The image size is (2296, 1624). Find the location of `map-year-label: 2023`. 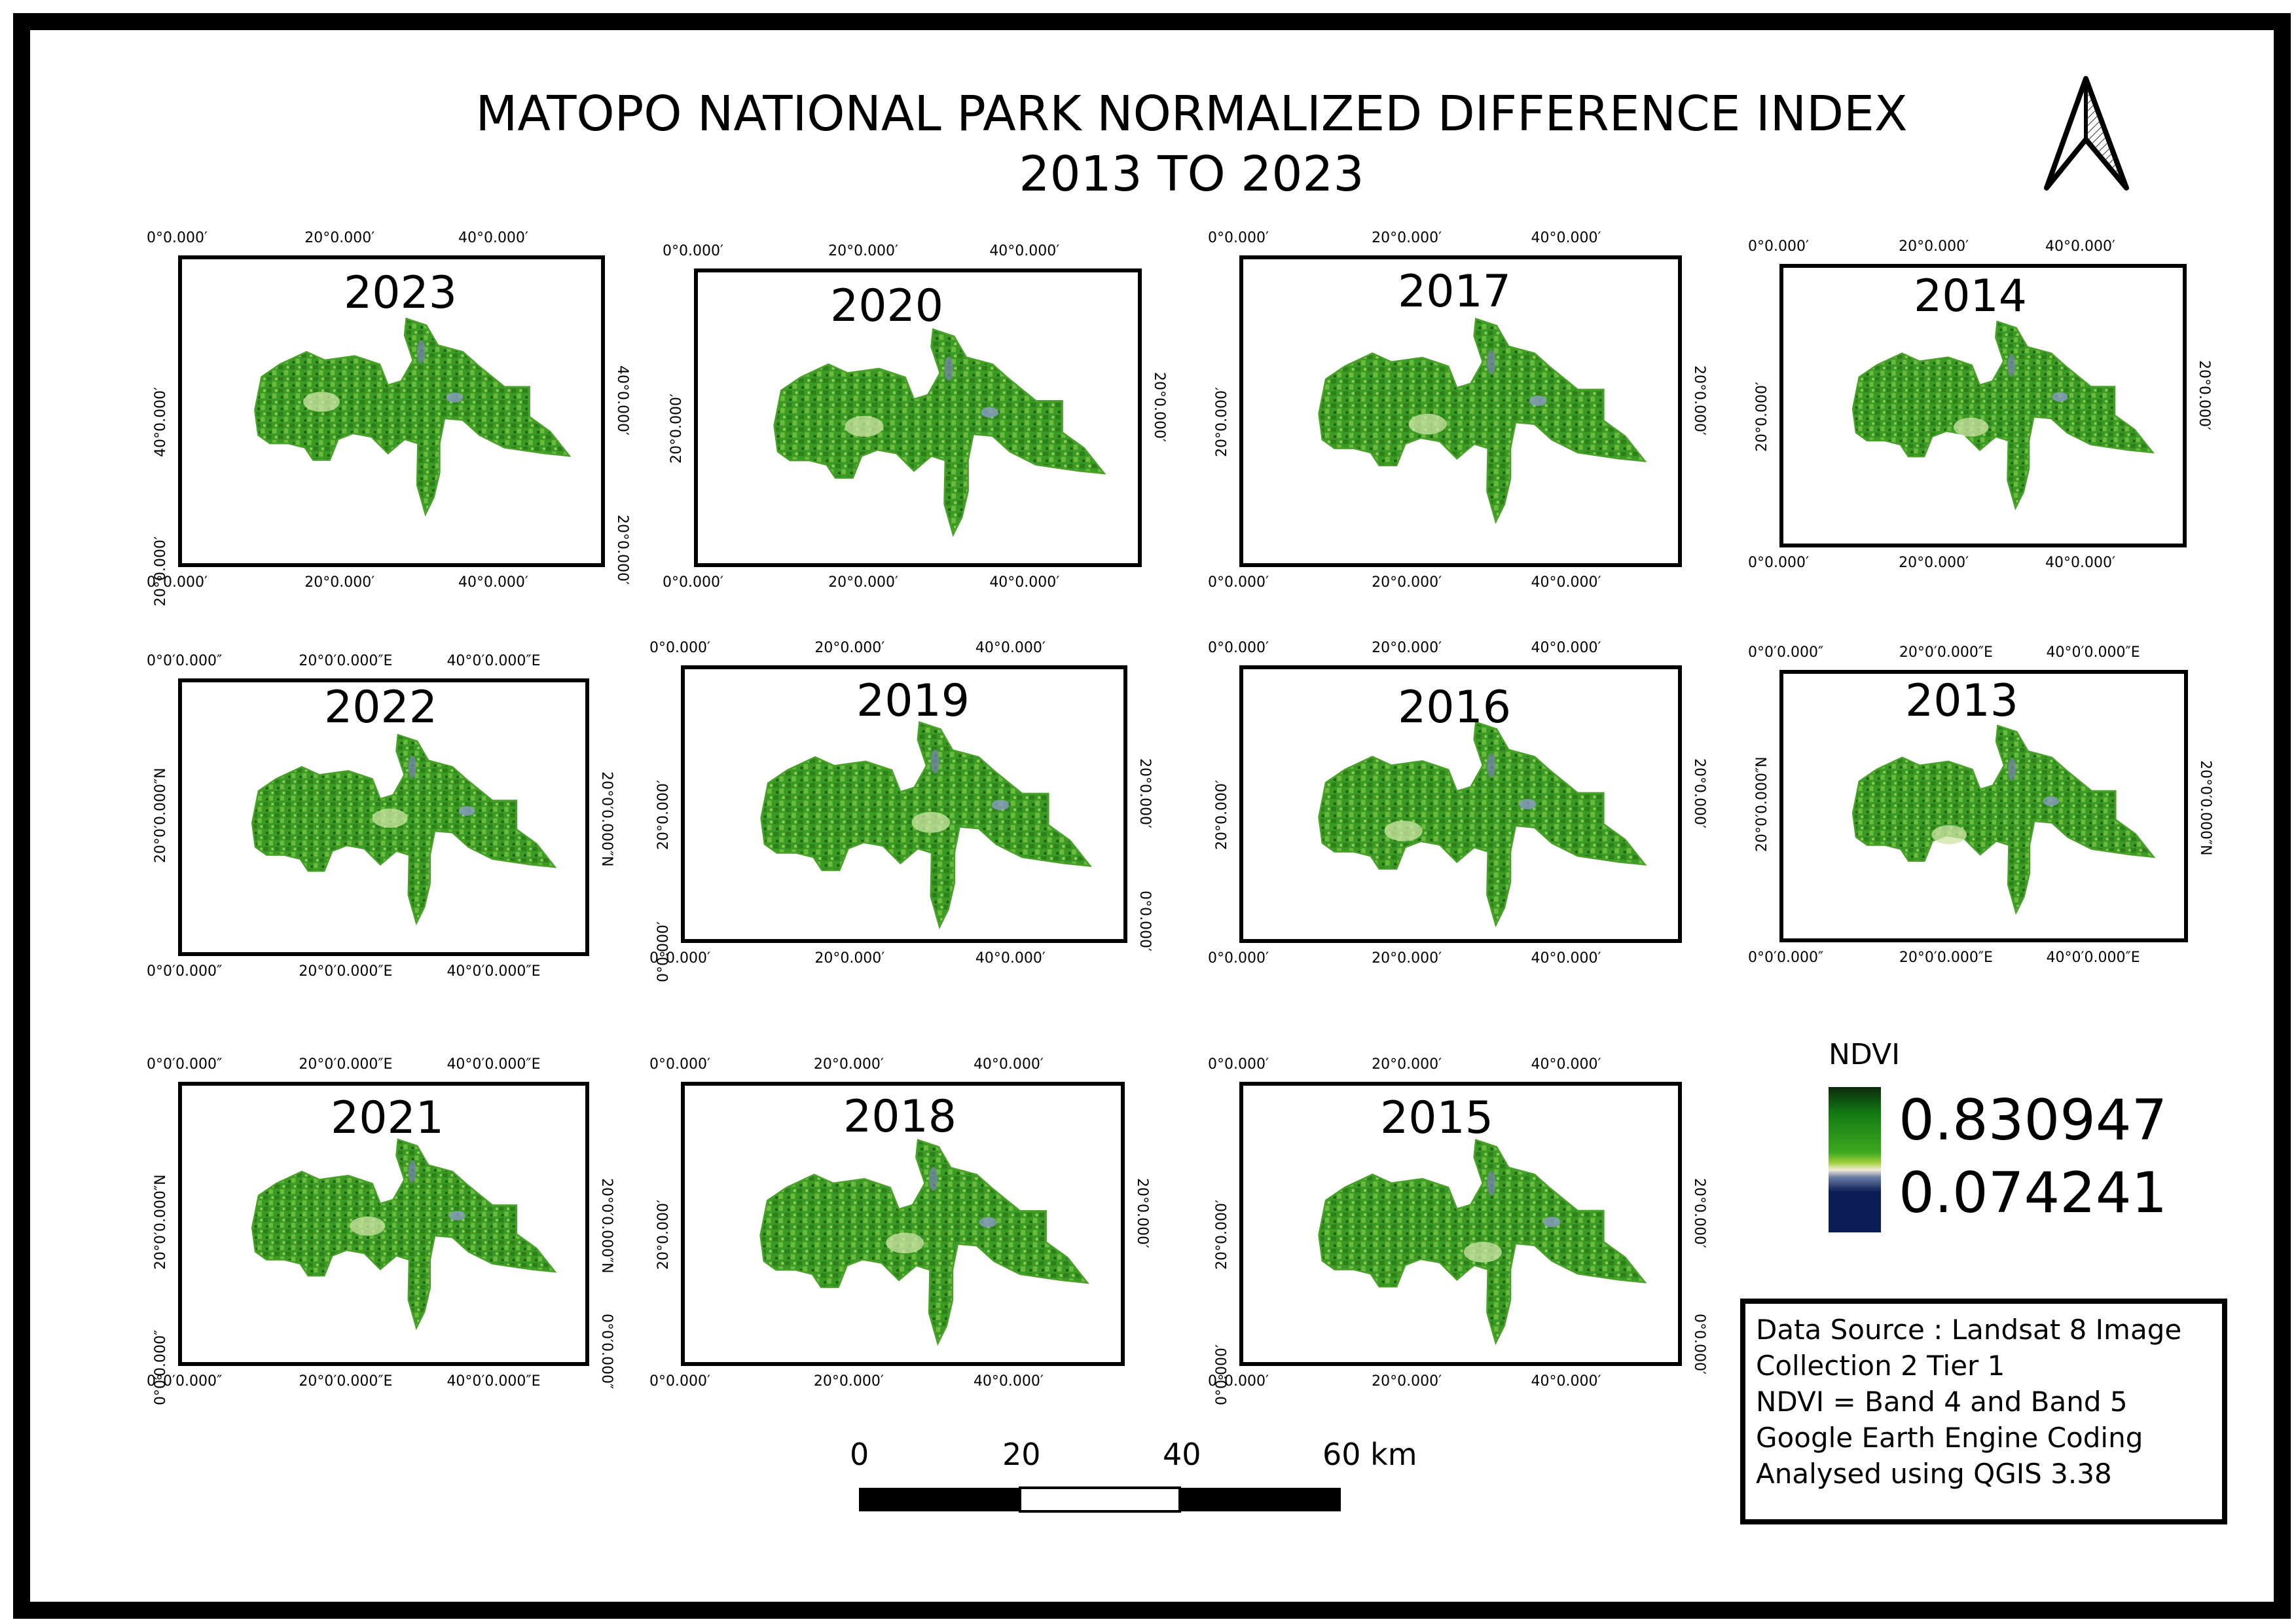

map-year-label: 2023 is located at coordinates (401, 293).